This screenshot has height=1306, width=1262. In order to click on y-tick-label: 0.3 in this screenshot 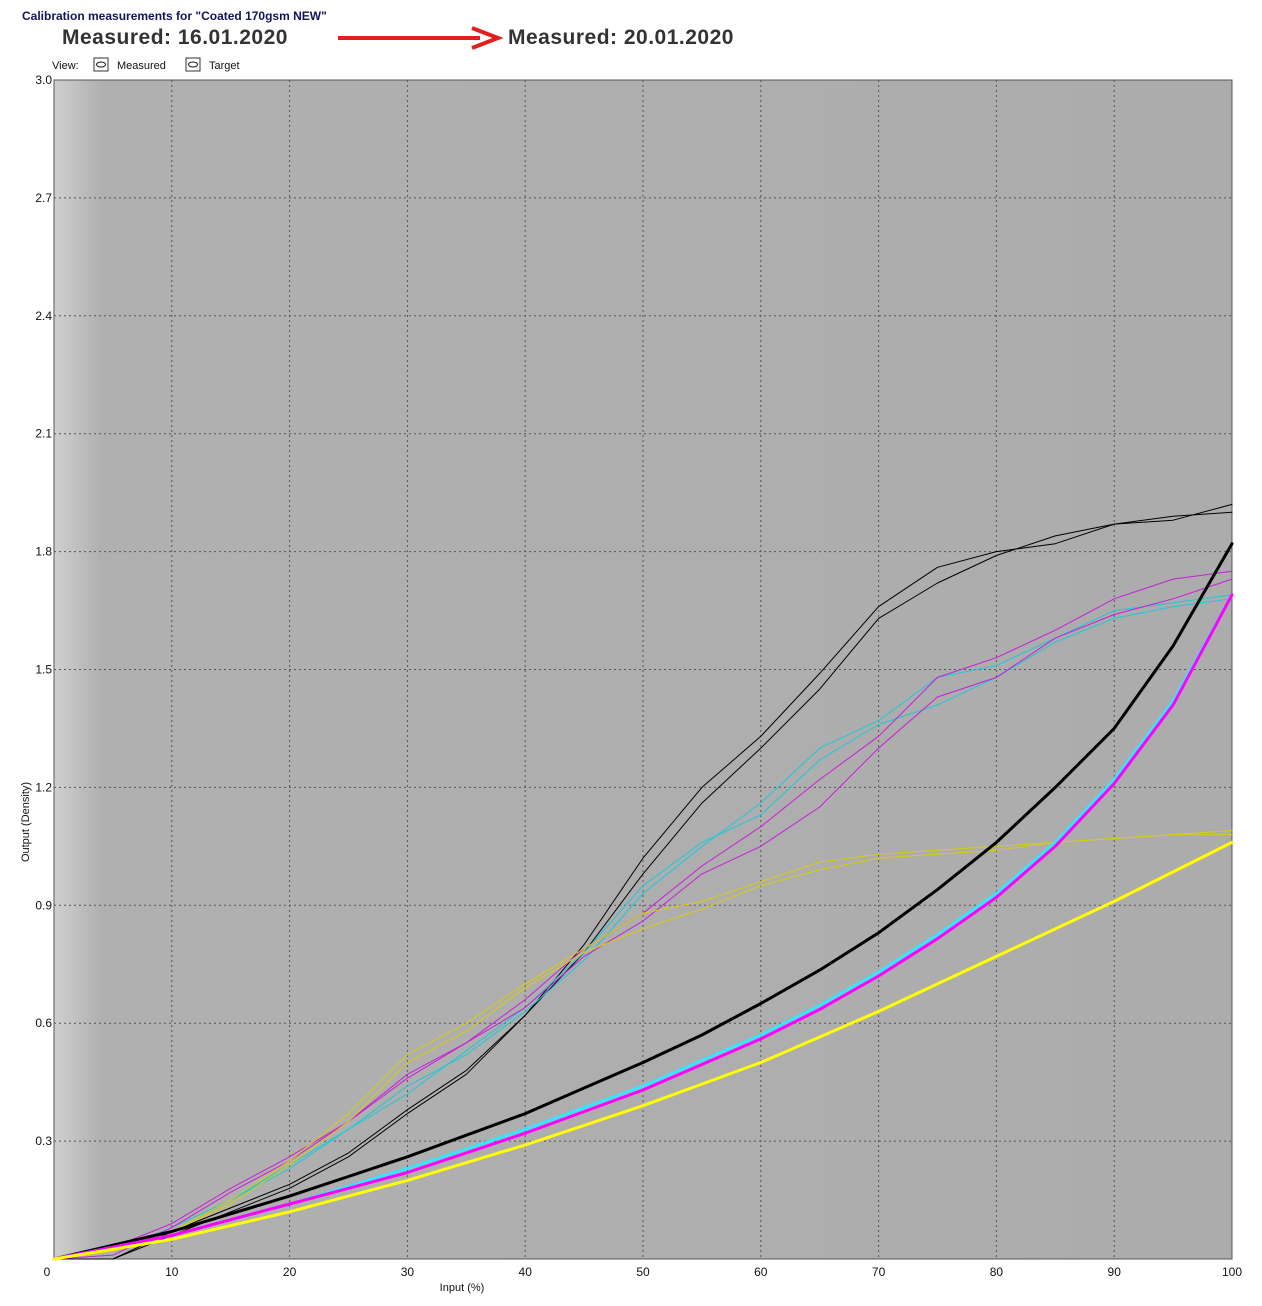, I will do `click(43, 1141)`.